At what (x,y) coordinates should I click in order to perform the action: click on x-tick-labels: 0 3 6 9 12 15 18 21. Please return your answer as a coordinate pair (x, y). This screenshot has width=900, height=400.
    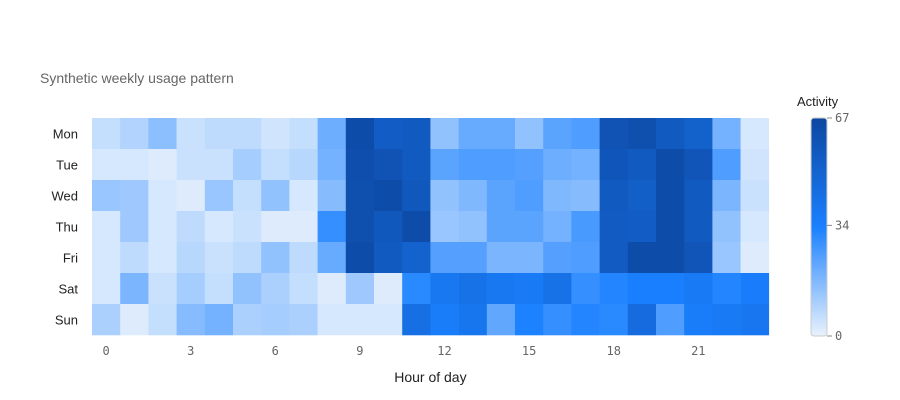
    Looking at the image, I should click on (403, 351).